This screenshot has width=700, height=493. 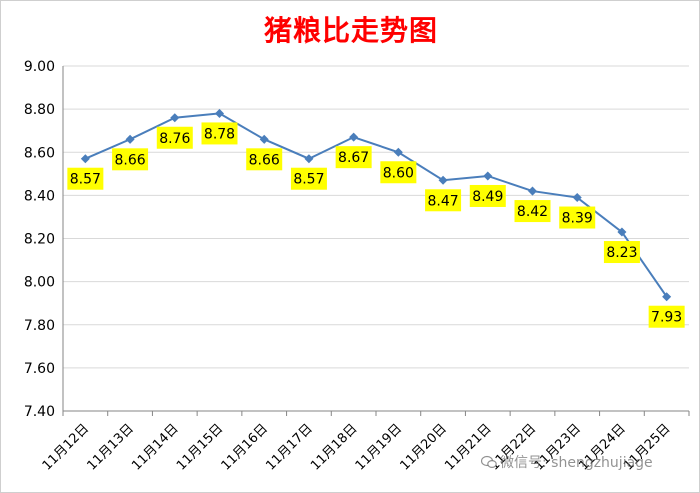 What do you see at coordinates (289, 447) in the screenshot?
I see `x-tick-label: 11月17日` at bounding box center [289, 447].